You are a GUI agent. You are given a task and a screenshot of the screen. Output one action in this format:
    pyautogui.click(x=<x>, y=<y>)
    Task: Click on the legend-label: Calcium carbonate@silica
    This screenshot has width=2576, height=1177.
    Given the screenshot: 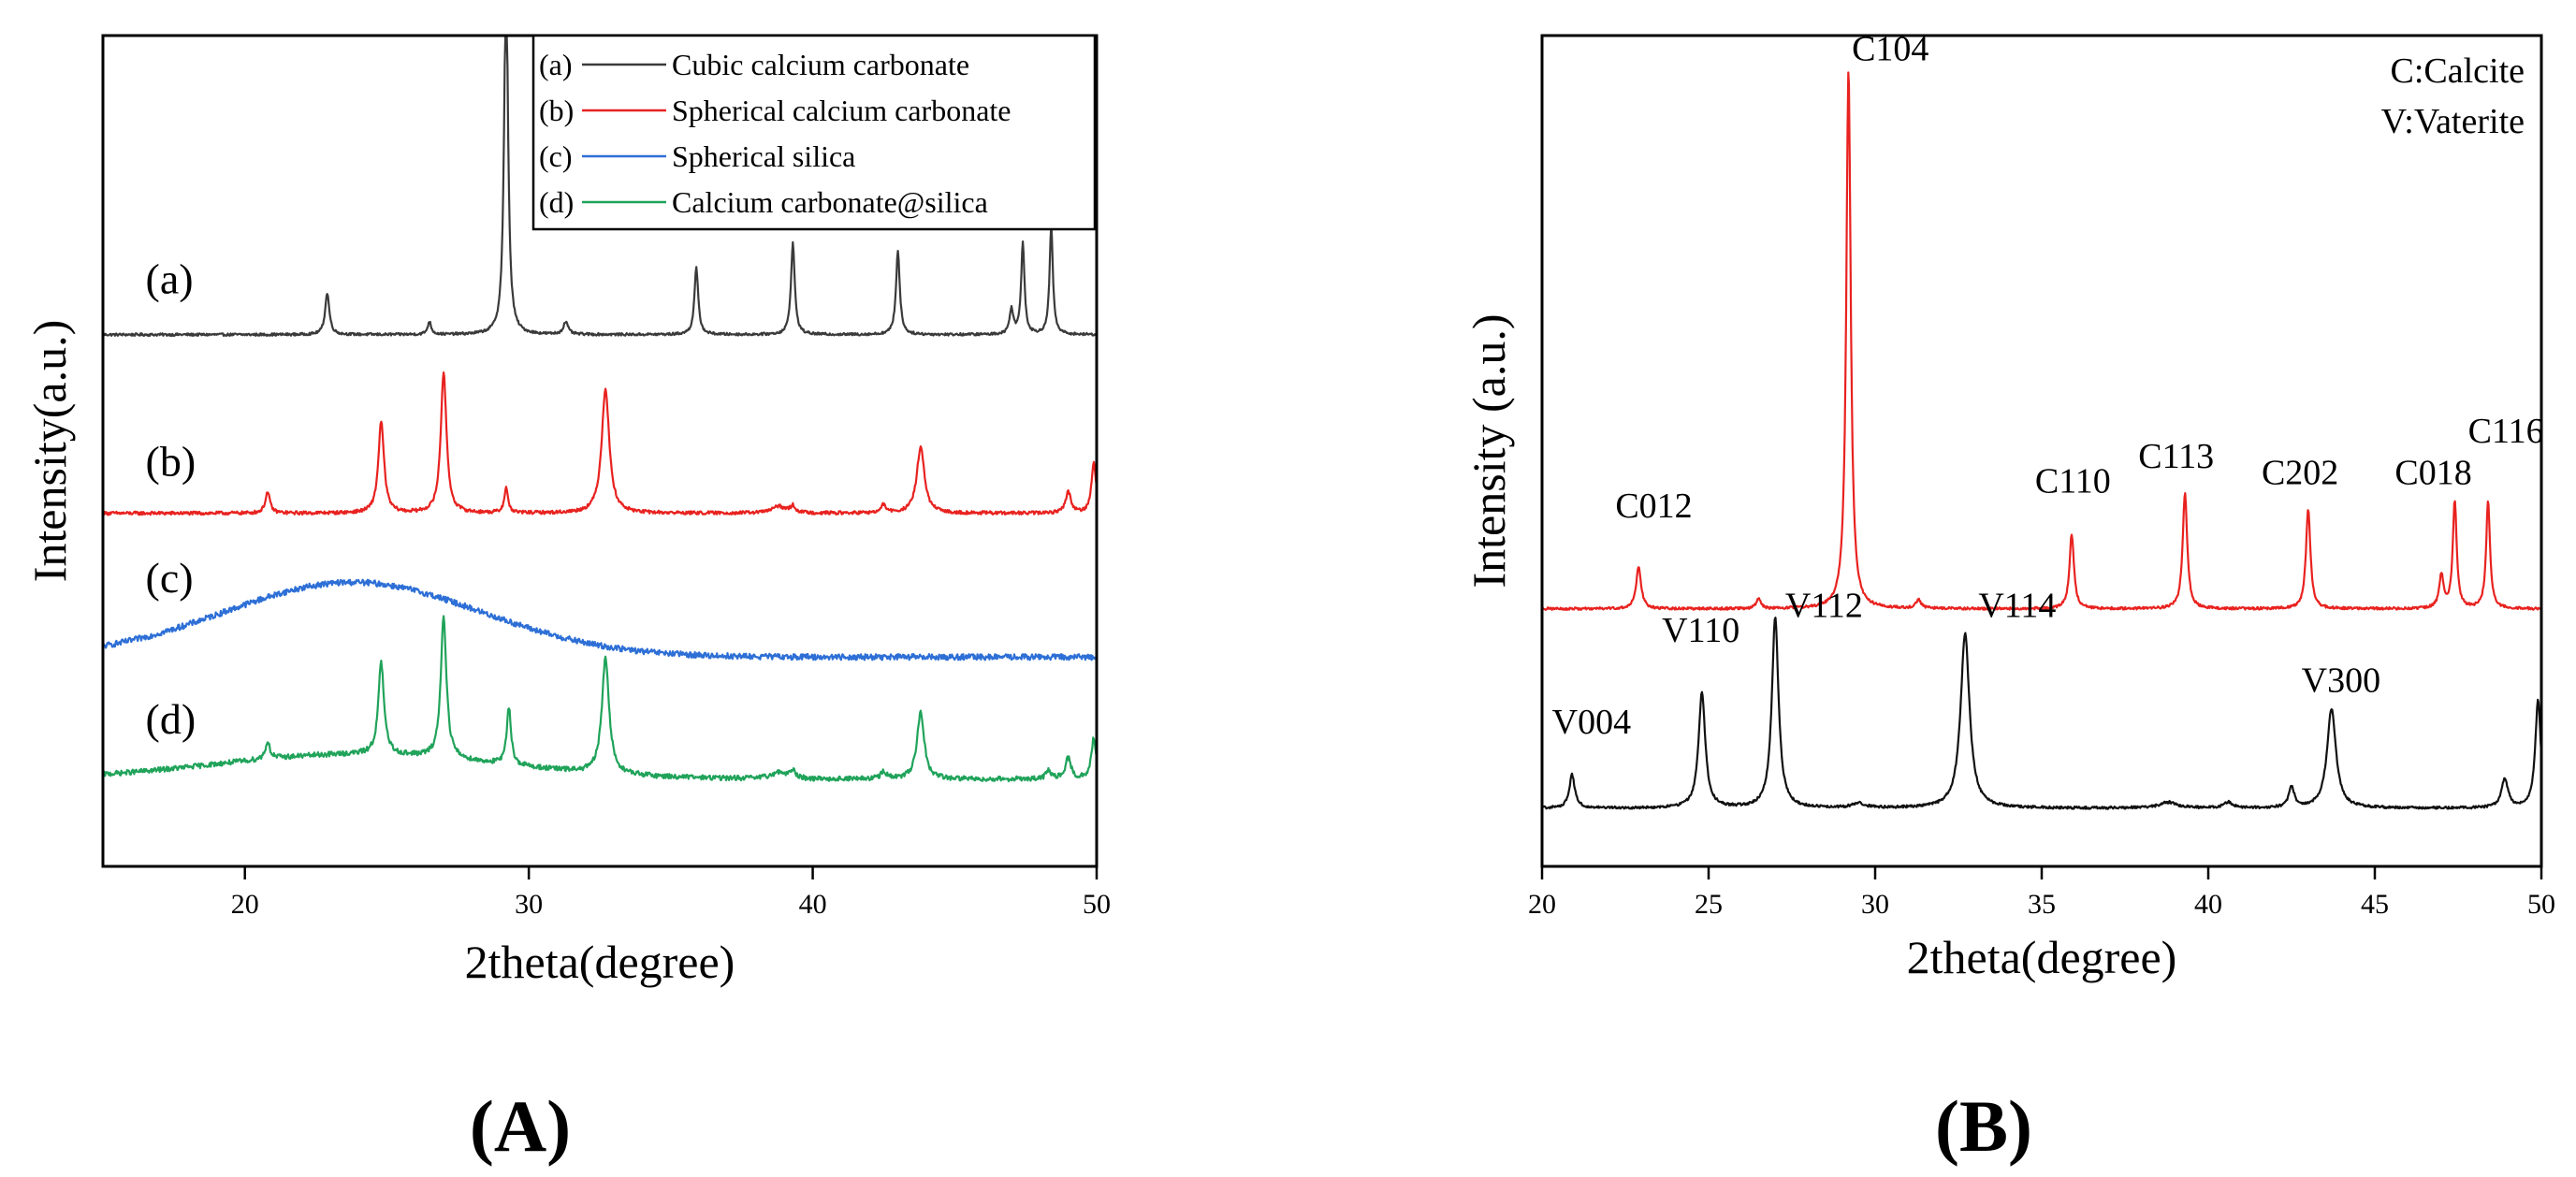 What is the action you would take?
    pyautogui.click(x=830, y=202)
    